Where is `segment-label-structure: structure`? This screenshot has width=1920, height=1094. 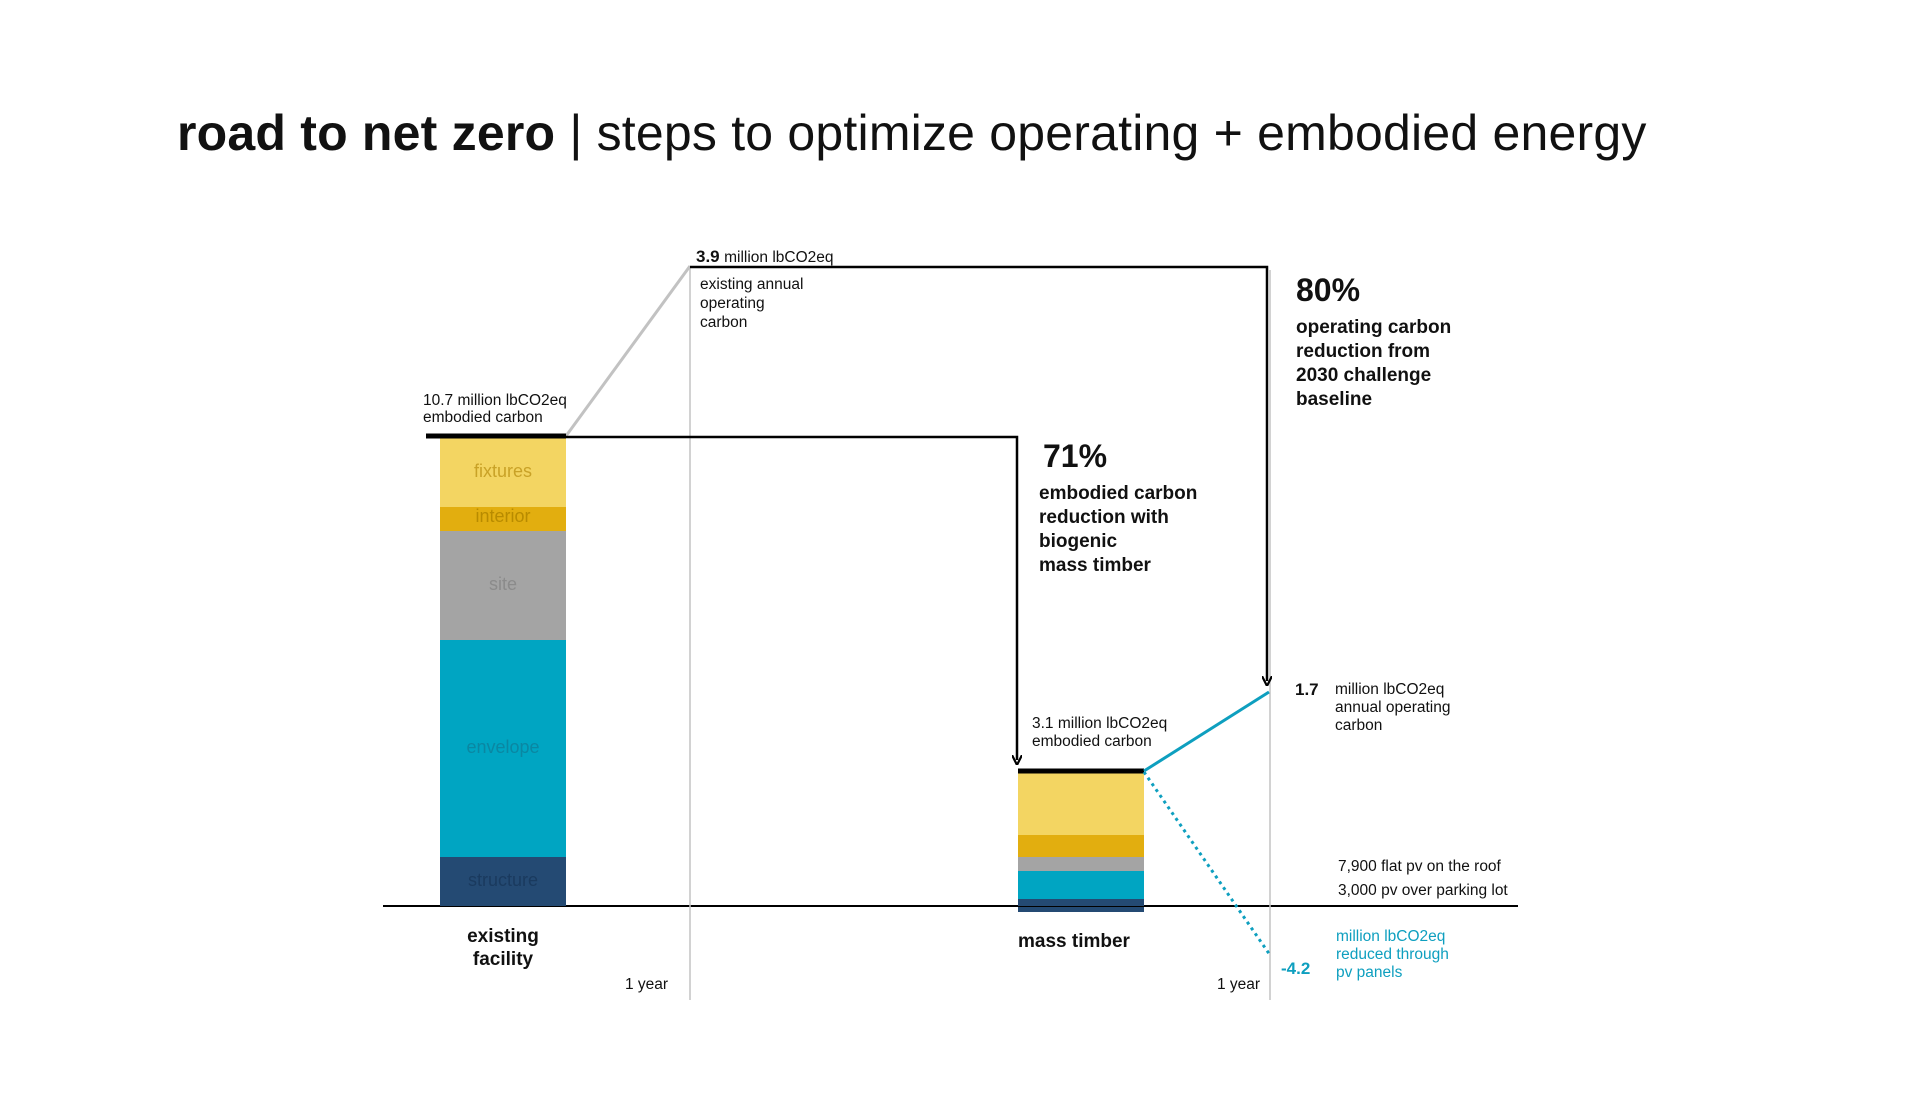 segment-label-structure: structure is located at coordinates (503, 880).